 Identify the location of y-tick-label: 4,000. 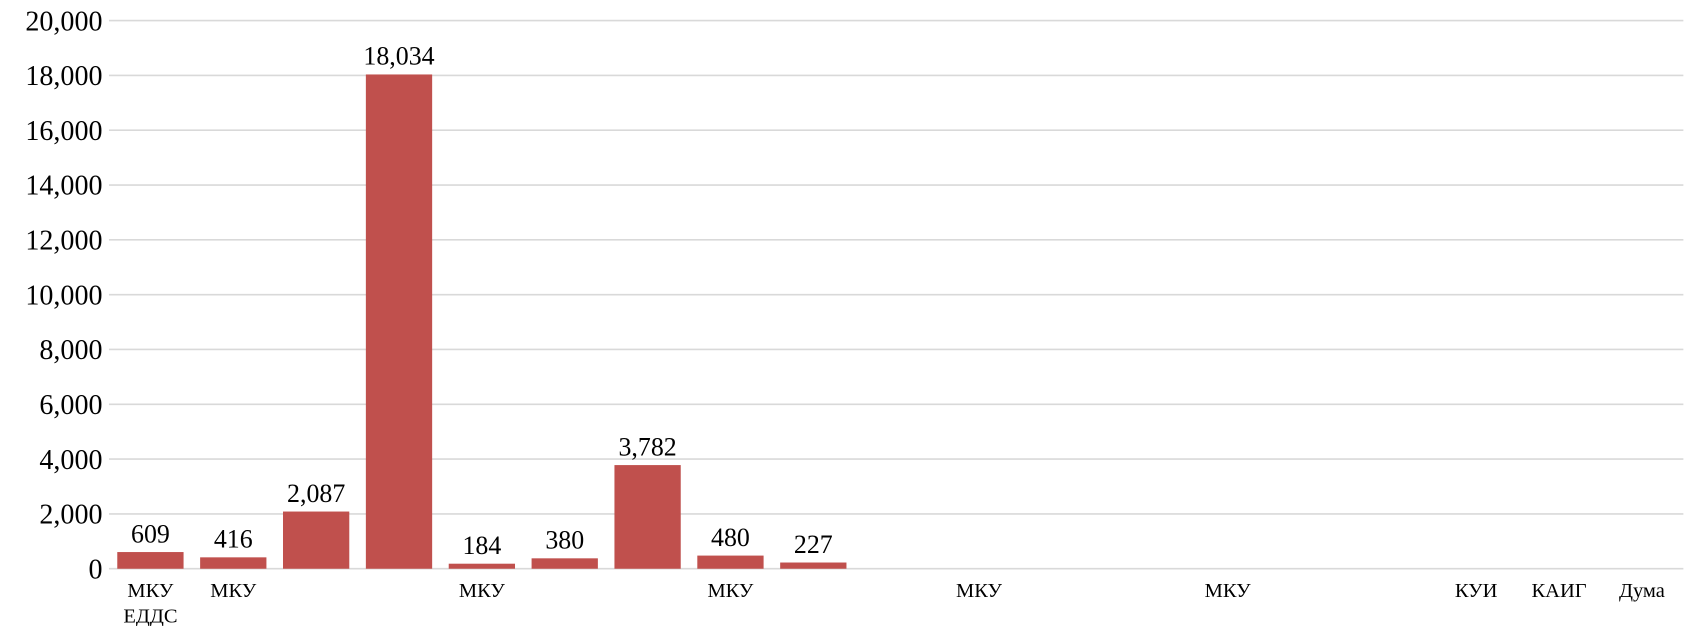
(70, 460).